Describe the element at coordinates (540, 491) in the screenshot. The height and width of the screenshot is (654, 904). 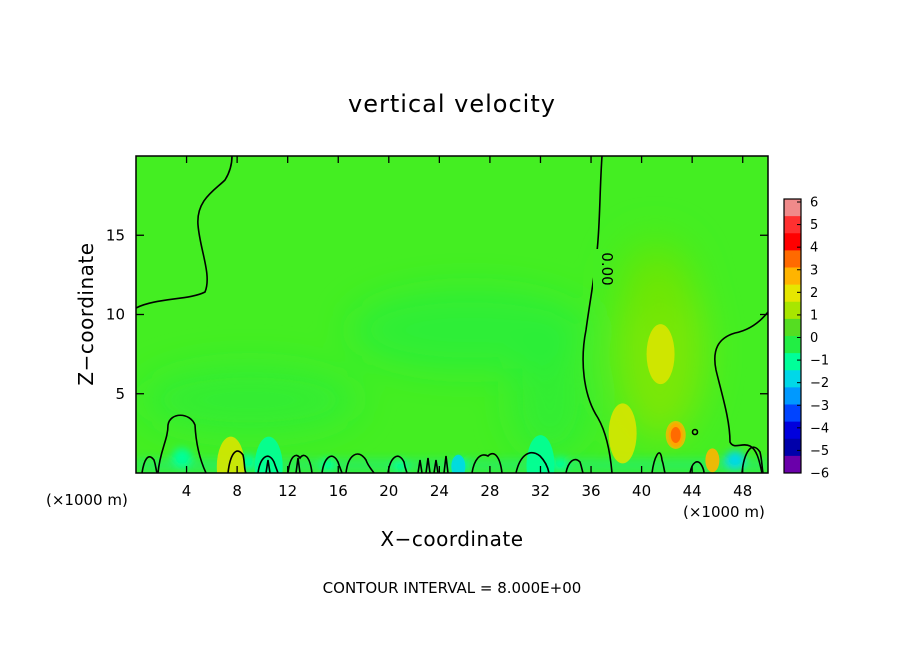
I see `x-tick-label: 32` at that location.